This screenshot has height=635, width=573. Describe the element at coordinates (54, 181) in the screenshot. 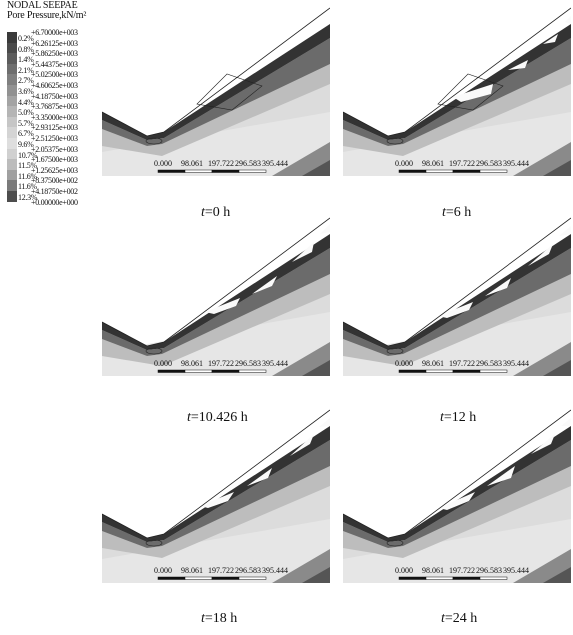

I see `legend-value: +8.37500e+002` at that location.